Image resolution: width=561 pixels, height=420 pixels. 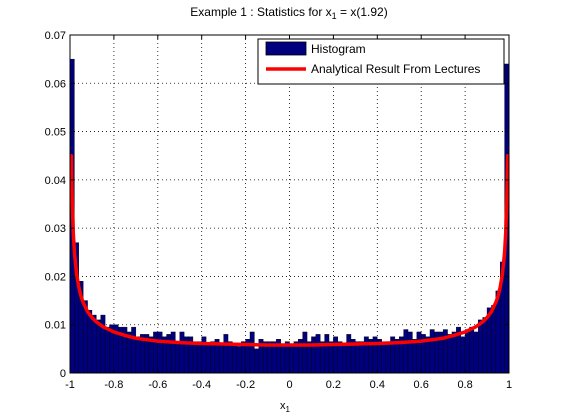 What do you see at coordinates (395, 69) in the screenshot?
I see `legend-label-analytical: Analytical Result From Lectures` at bounding box center [395, 69].